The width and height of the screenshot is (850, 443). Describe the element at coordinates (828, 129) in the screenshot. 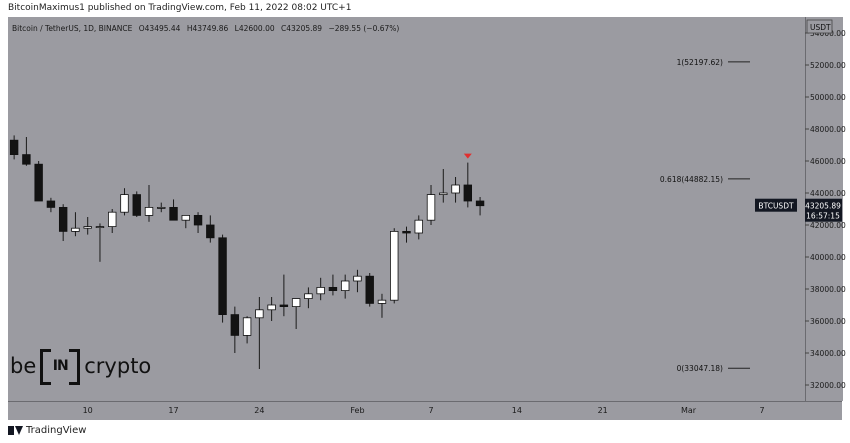

I see `y-tick-label: 48000.00` at that location.